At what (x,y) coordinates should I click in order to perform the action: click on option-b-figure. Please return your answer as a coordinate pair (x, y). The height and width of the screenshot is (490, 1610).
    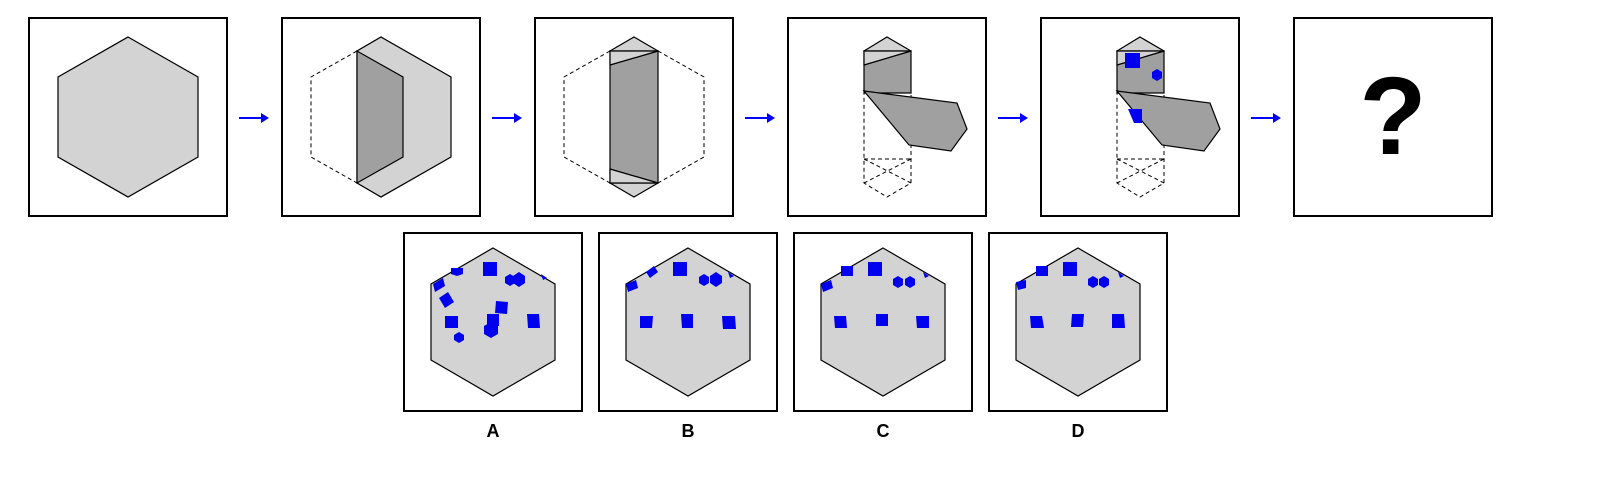
    Looking at the image, I should click on (688, 322).